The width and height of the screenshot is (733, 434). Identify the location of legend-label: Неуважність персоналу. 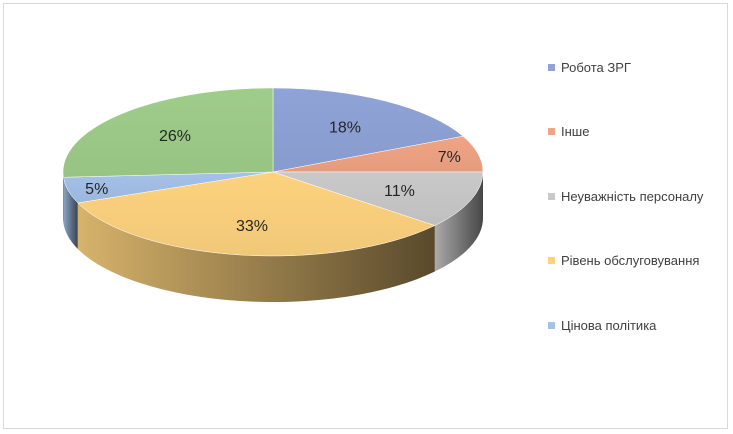
(632, 196).